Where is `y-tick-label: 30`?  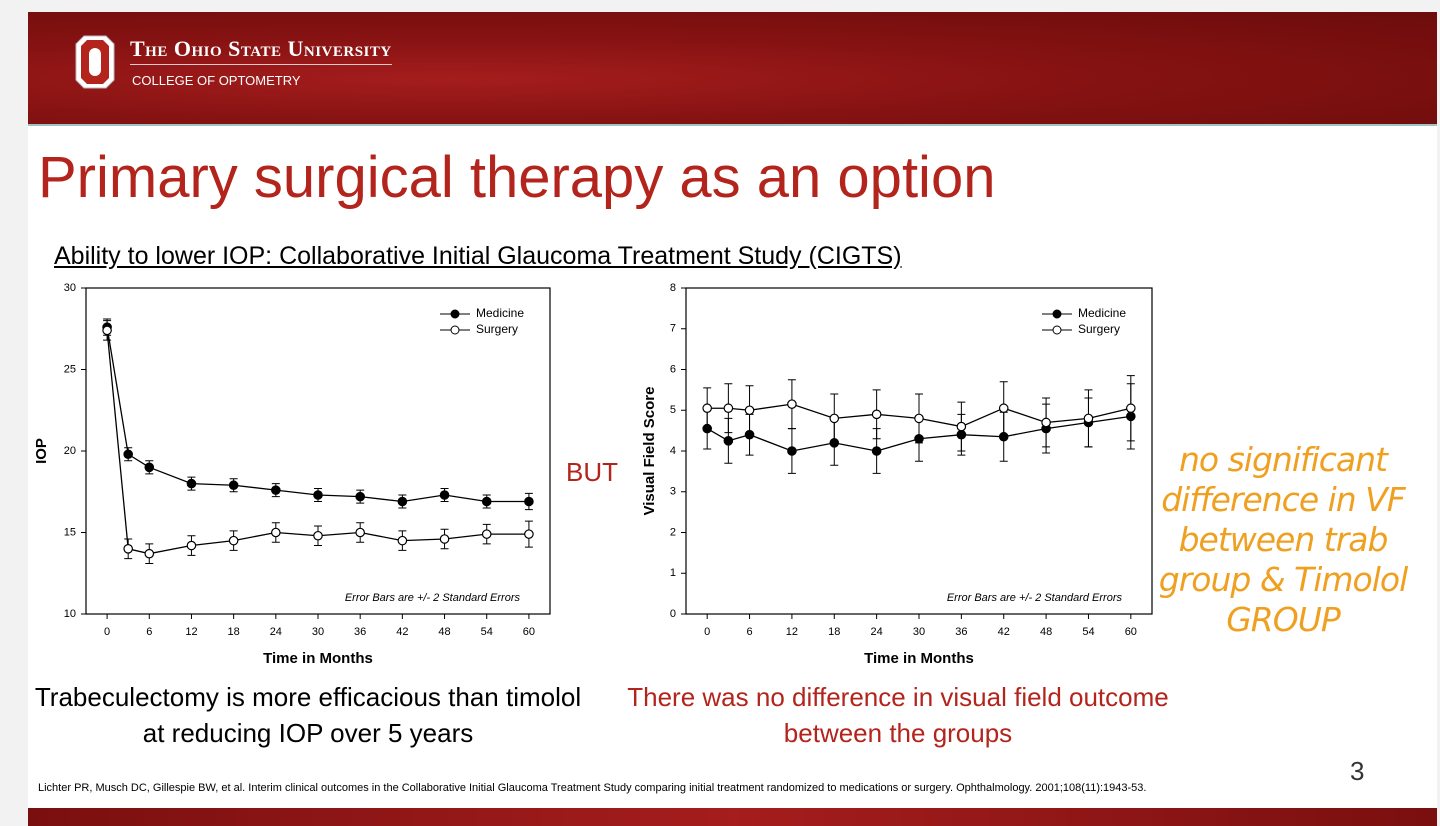 y-tick-label: 30 is located at coordinates (70, 288).